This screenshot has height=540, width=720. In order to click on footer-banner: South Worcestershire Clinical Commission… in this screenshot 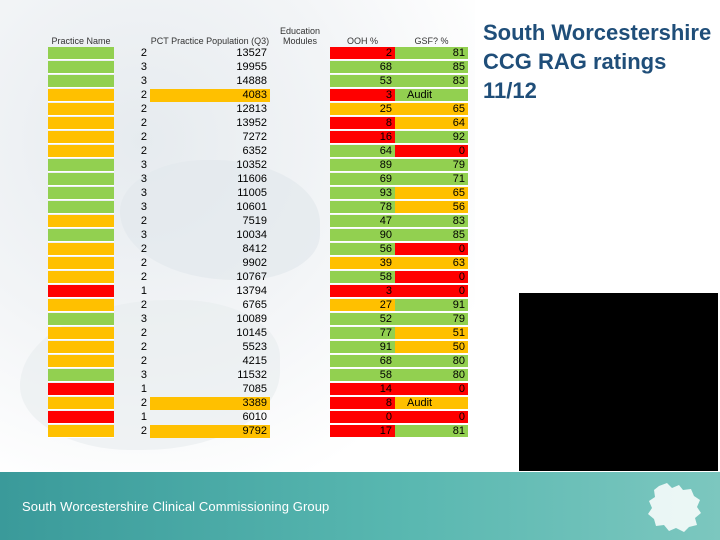, I will do `click(360, 506)`.